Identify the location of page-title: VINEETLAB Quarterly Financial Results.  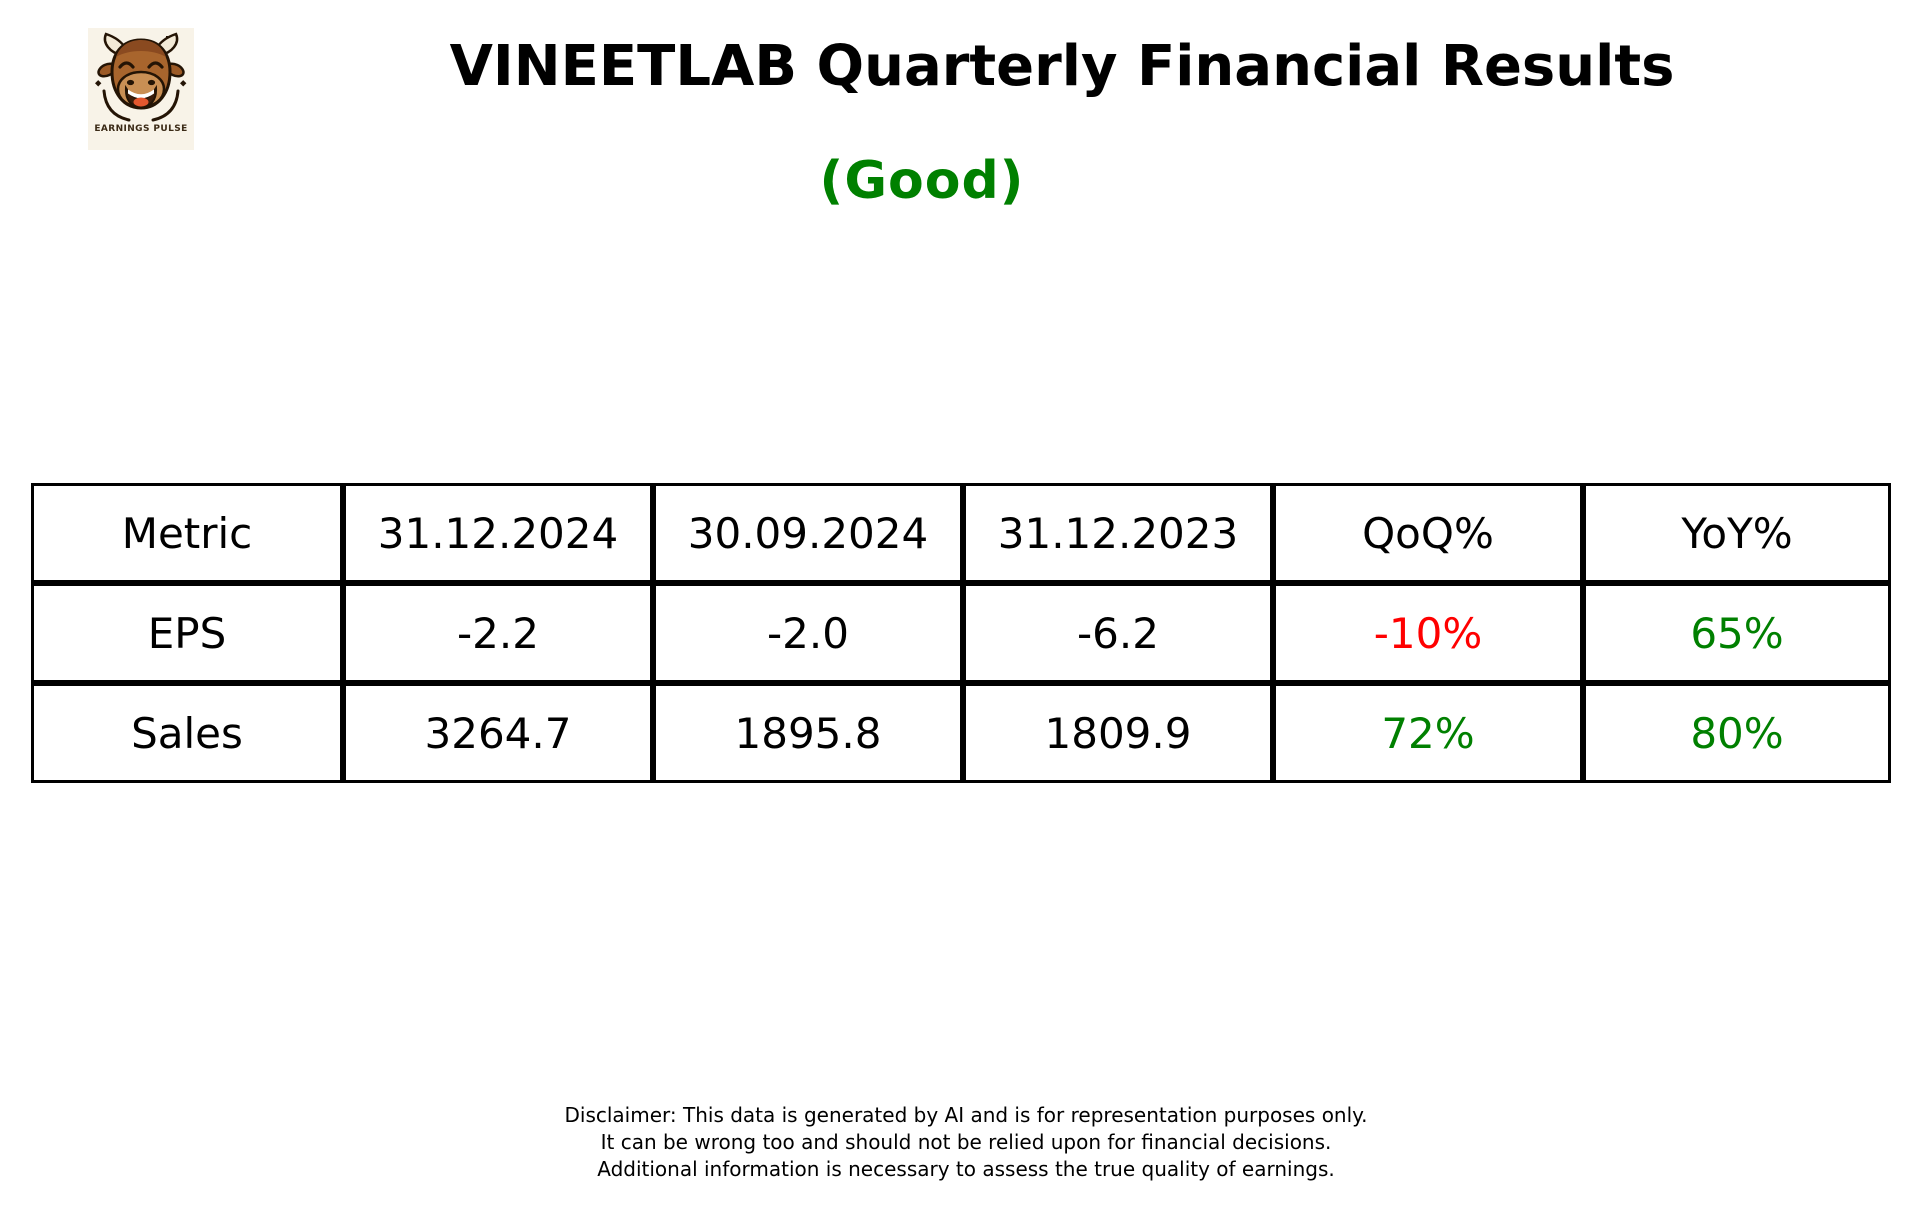
(1062, 66).